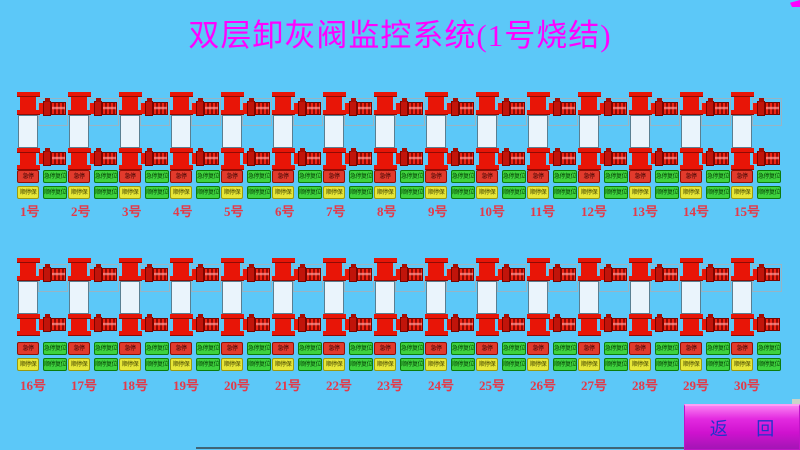  I want to click on back-button: 返 回, so click(742, 427).